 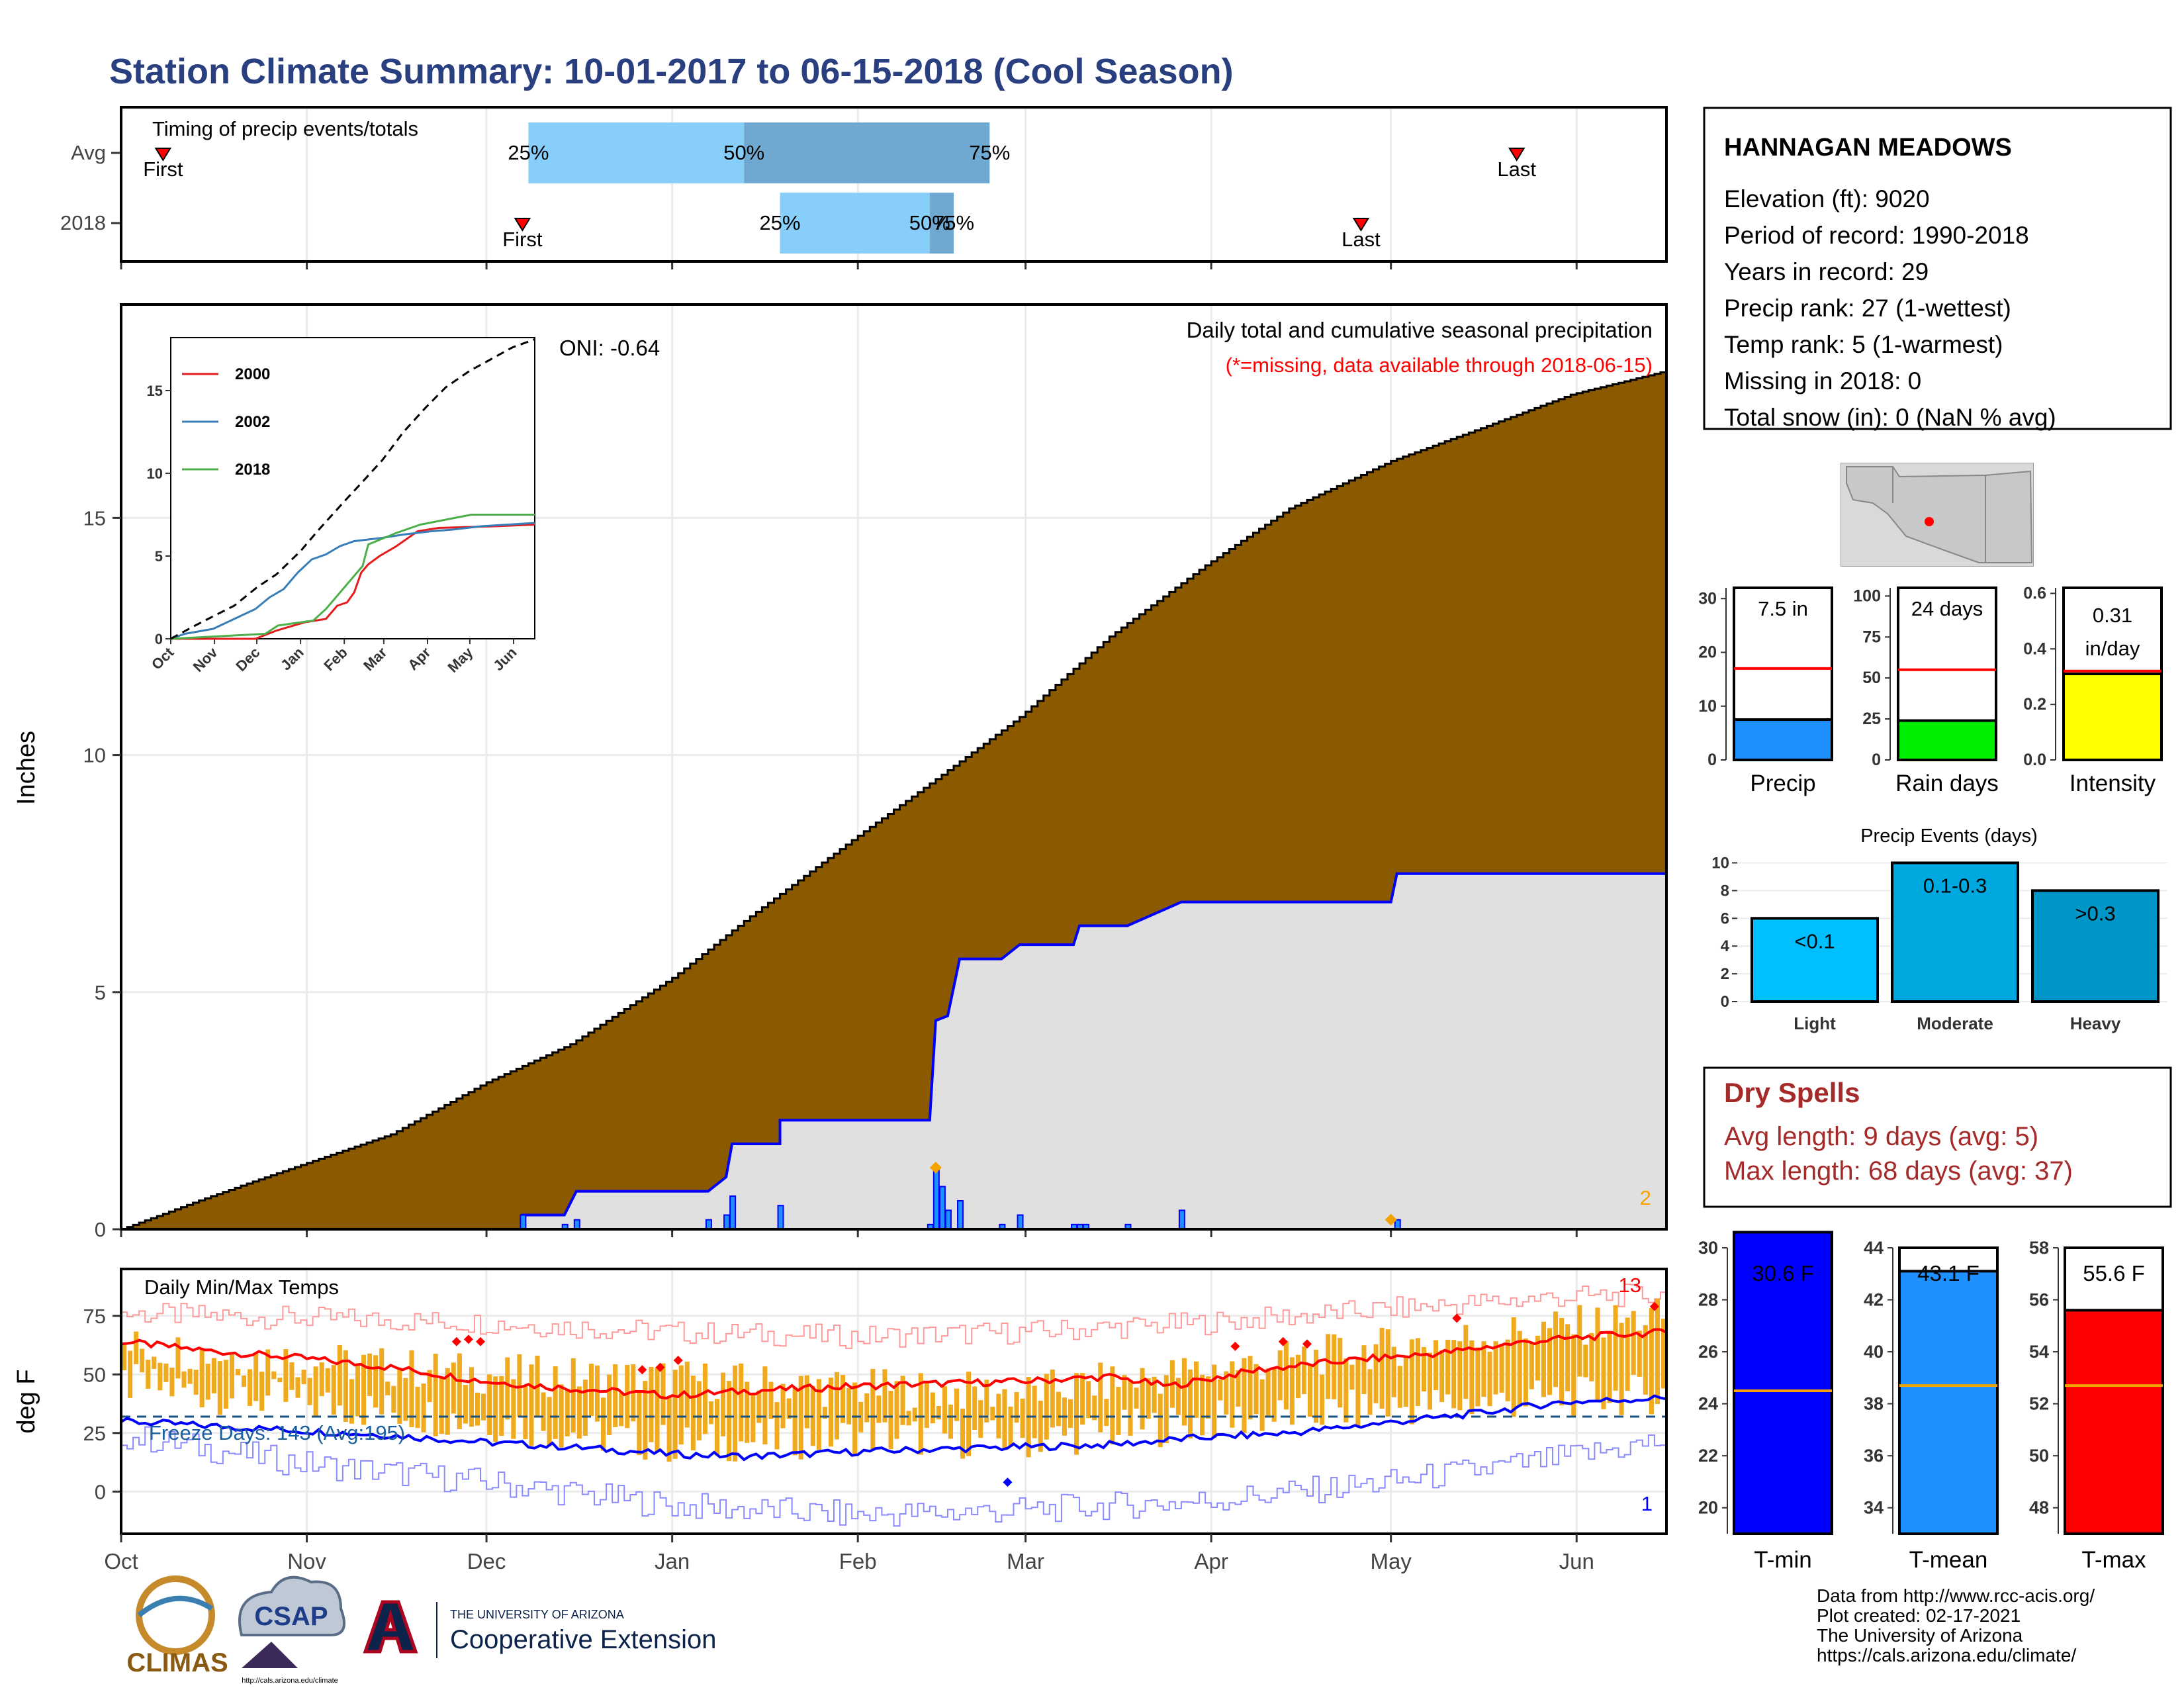 What do you see at coordinates (2034, 704) in the screenshot?
I see `gauge-y-tick-label: 0.2` at bounding box center [2034, 704].